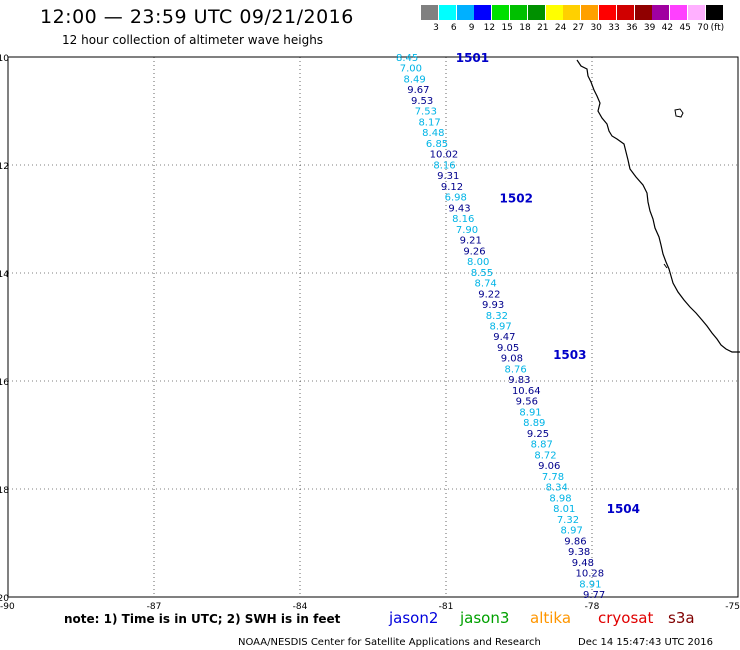  What do you see at coordinates (594, 595) in the screenshot?
I see `swh-value: 9.77` at bounding box center [594, 595].